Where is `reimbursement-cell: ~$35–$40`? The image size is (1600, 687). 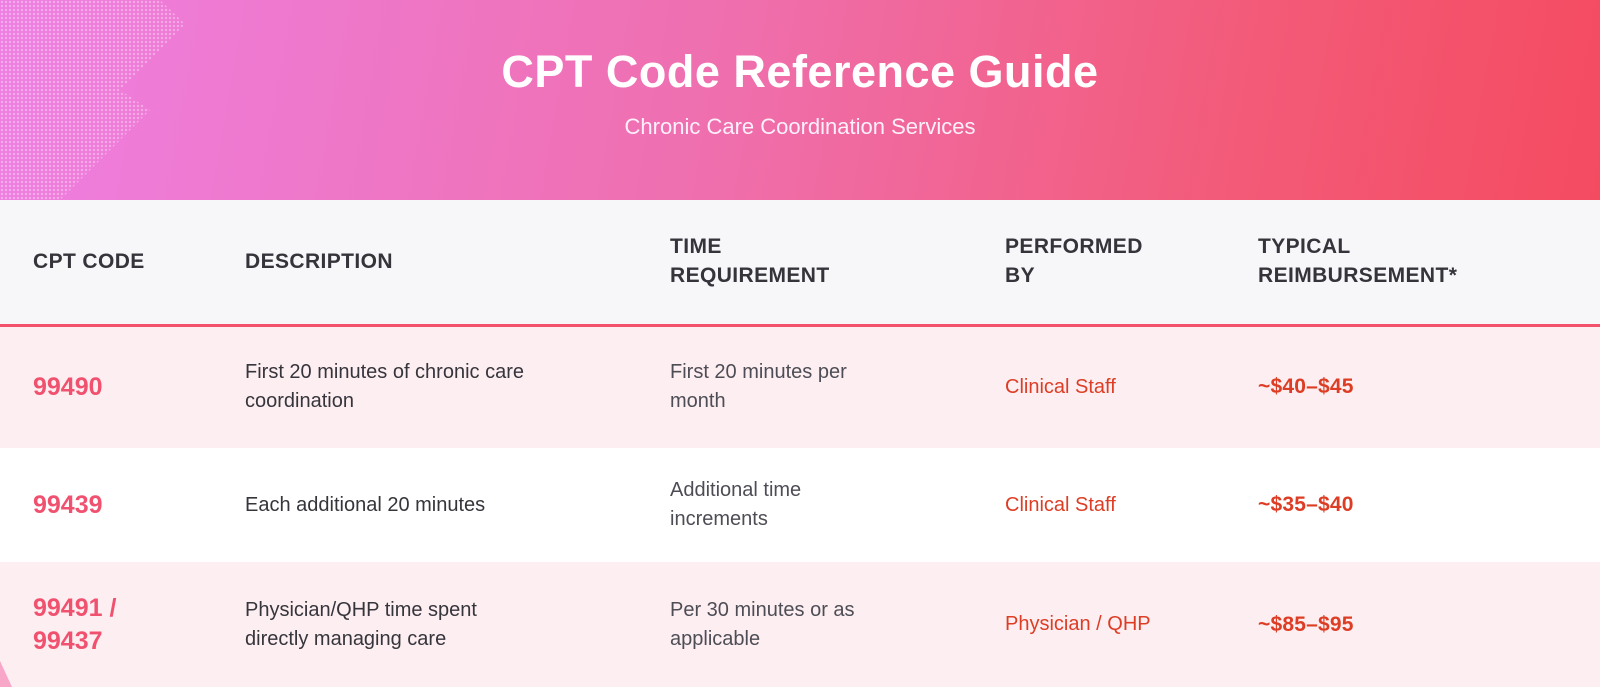 reimbursement-cell: ~$35–$40 is located at coordinates (1306, 504).